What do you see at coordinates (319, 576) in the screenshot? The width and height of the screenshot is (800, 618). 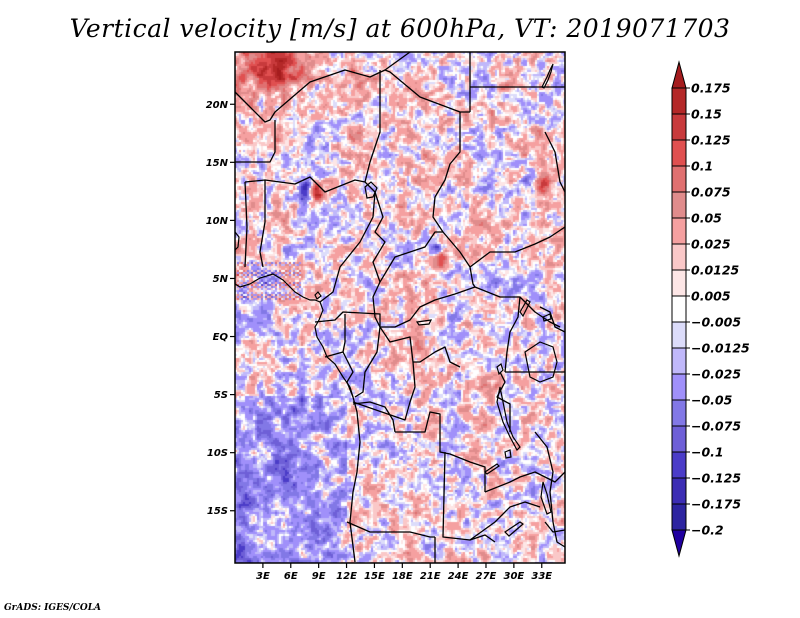 I see `x-tick-label: 9E` at bounding box center [319, 576].